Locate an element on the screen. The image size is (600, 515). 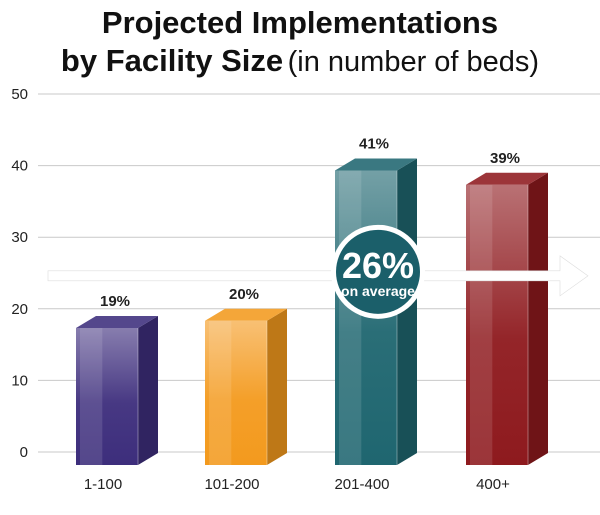
chart-title-line1: Projected Implementations is located at coordinates (300, 22).